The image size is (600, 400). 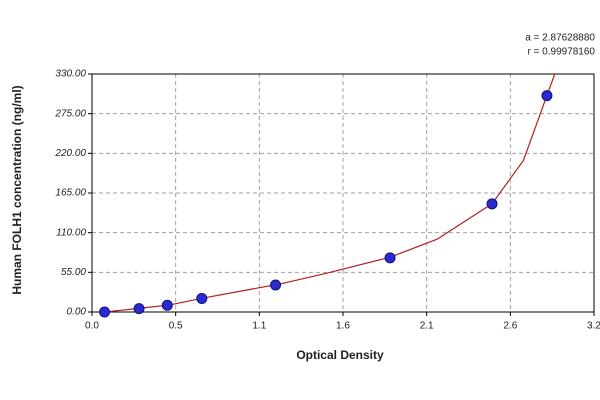 I want to click on y-tick-label: 275.00, so click(x=70, y=113).